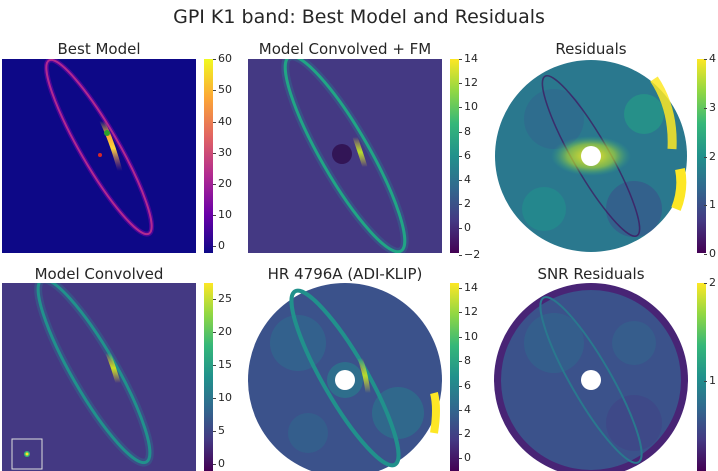 The image size is (718, 471). Describe the element at coordinates (222, 364) in the screenshot. I see `tick-label: 15` at that location.